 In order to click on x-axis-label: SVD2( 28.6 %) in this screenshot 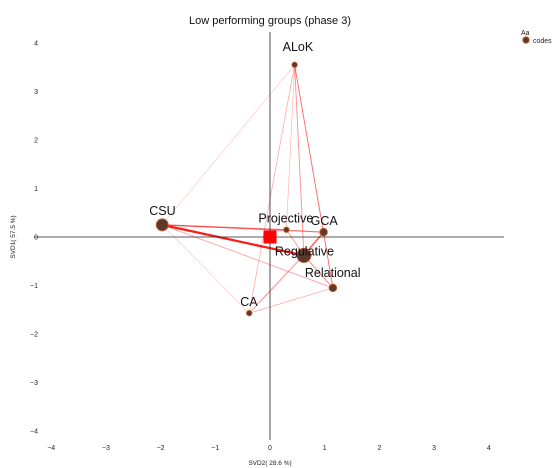, I will do `click(269, 463)`.